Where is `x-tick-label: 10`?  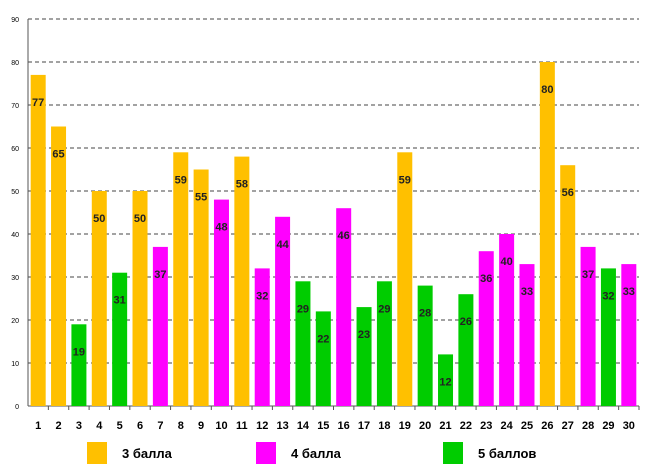
x-tick-label: 10 is located at coordinates (221, 426).